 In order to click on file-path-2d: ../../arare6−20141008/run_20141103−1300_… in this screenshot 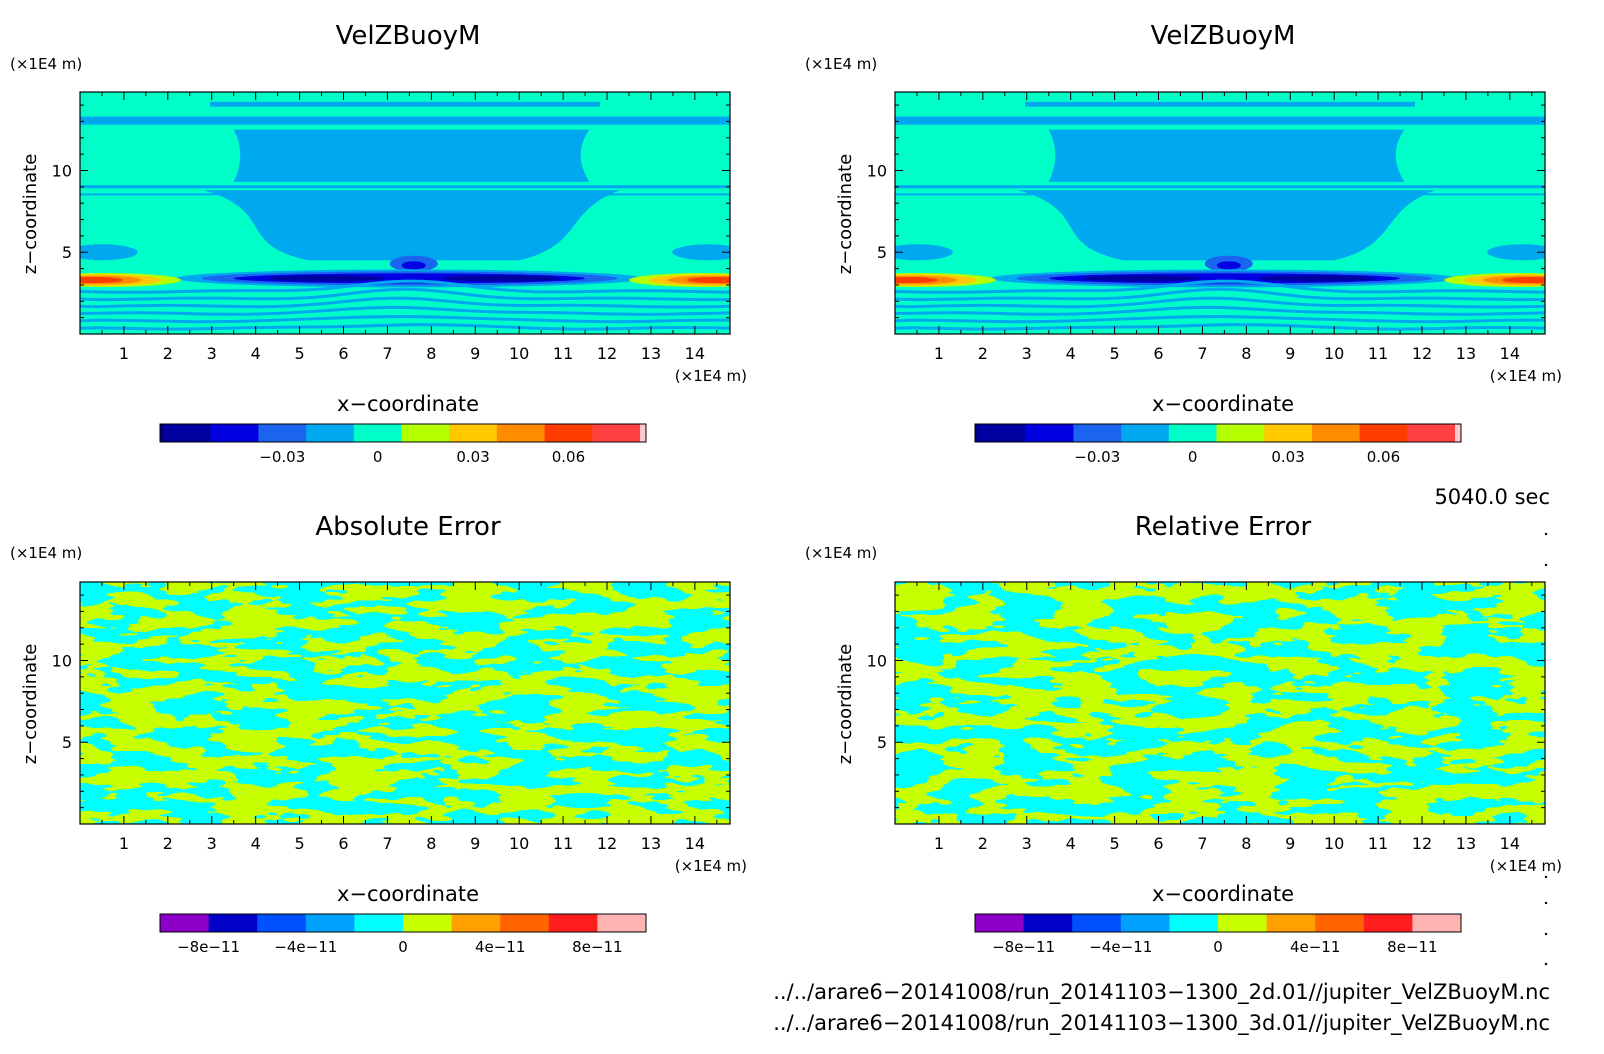, I will do `click(1161, 992)`.